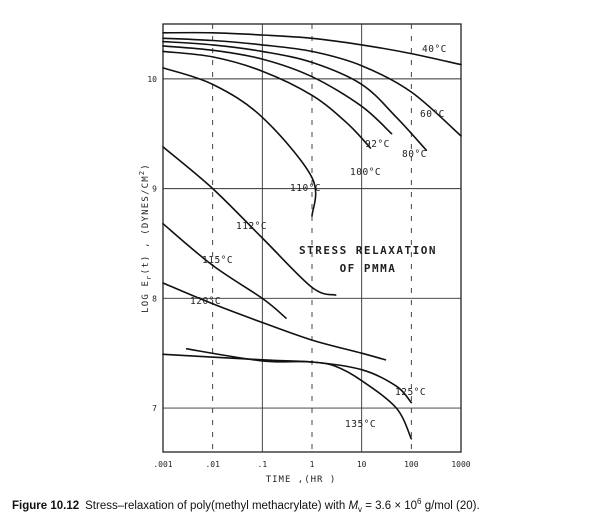  What do you see at coordinates (432, 114) in the screenshot?
I see `series-label-60c: 60°C` at bounding box center [432, 114].